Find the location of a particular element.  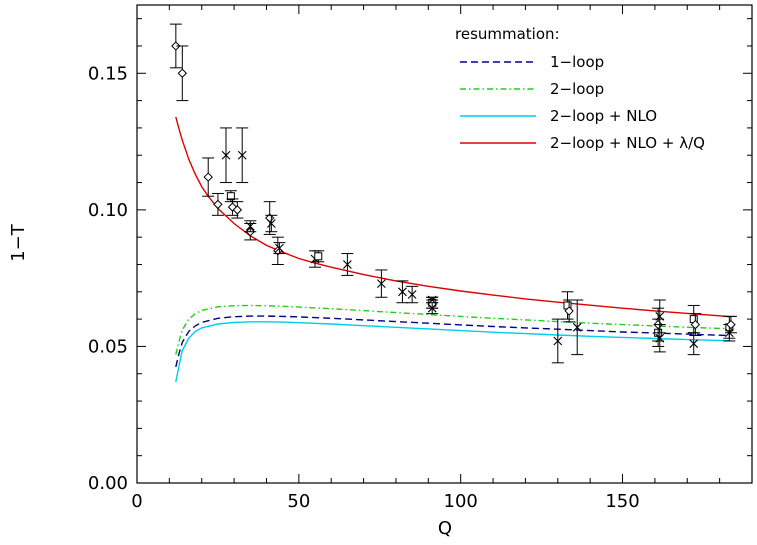

y-tick-label: 0.00 is located at coordinates (108, 483).